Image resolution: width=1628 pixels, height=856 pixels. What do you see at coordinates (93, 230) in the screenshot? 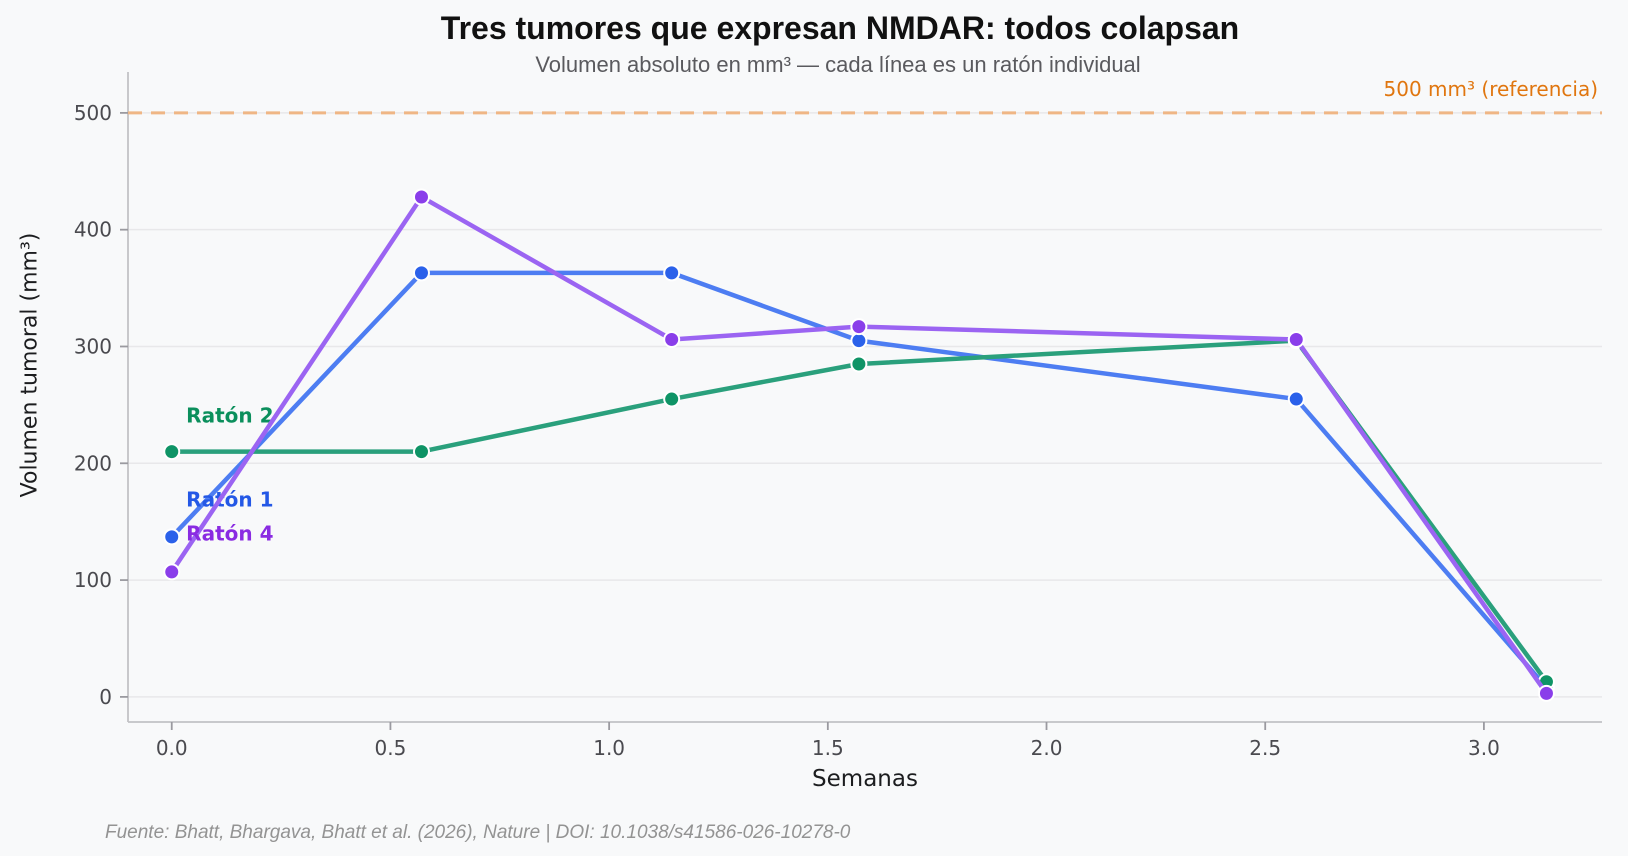
I see `y-tick-label: 400` at bounding box center [93, 230].